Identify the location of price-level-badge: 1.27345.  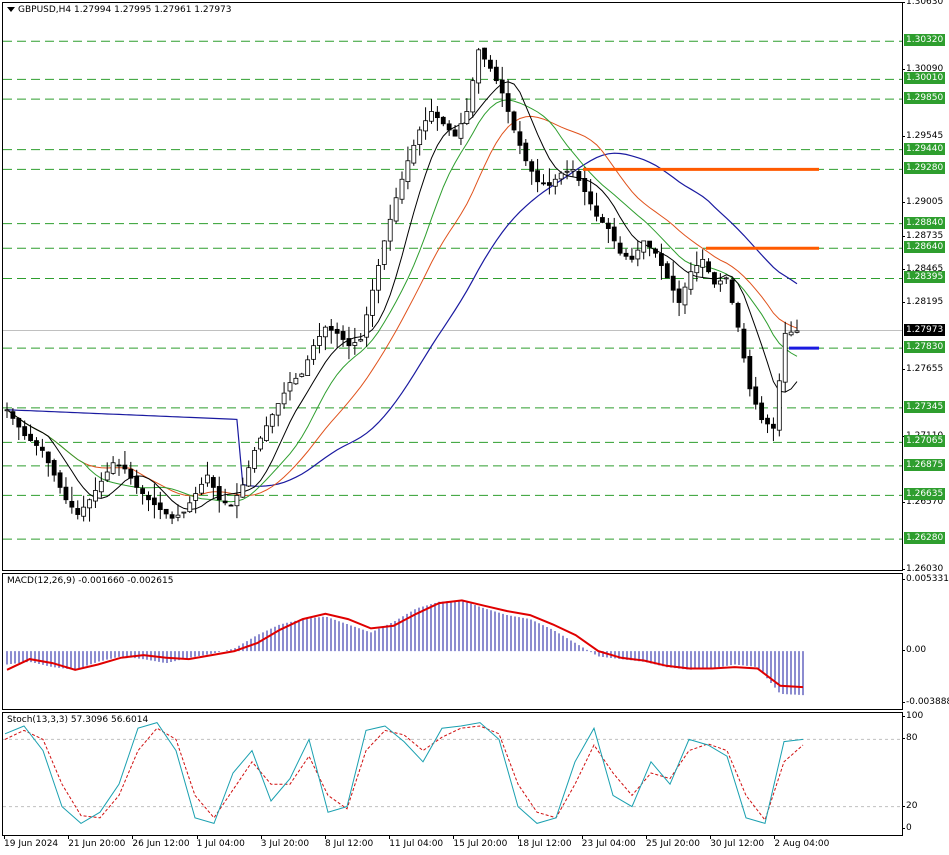
(925, 406).